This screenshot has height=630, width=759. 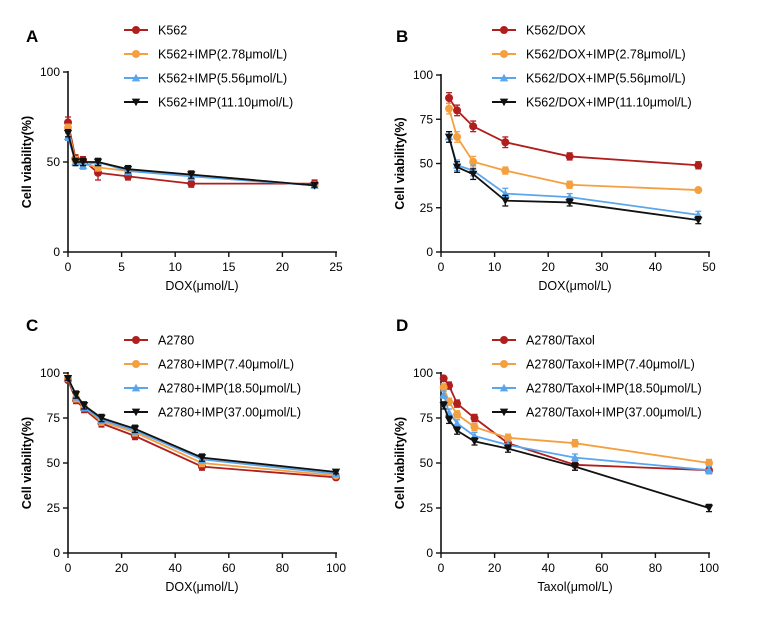 What do you see at coordinates (402, 36) in the screenshot?
I see `panel-letter: B` at bounding box center [402, 36].